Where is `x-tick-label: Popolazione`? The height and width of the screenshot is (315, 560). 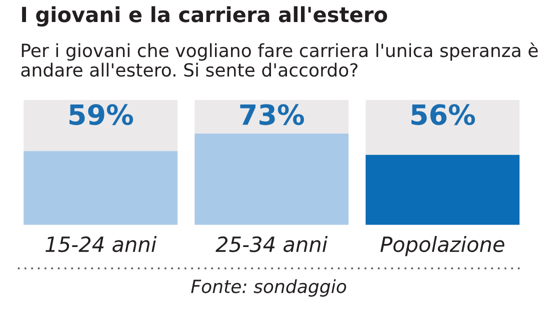 x-tick-label: Popolazione is located at coordinates (442, 246).